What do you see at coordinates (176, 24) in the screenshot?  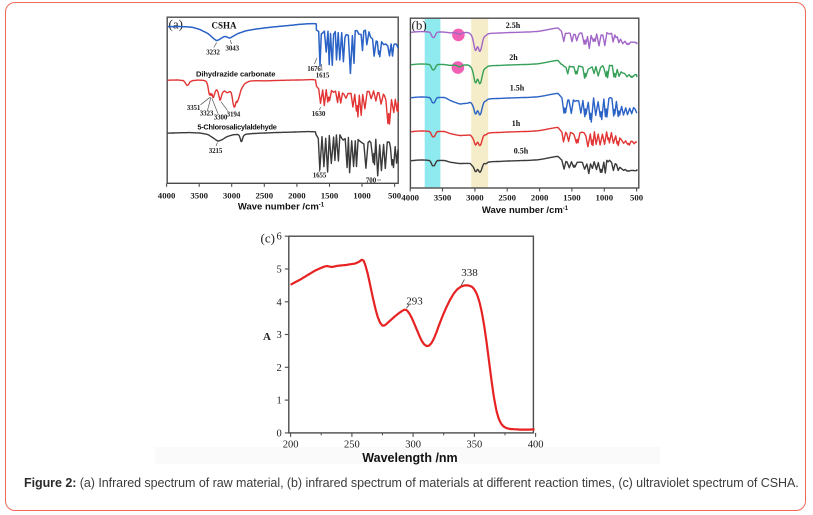 I see `svg-text: (a)` at bounding box center [176, 24].